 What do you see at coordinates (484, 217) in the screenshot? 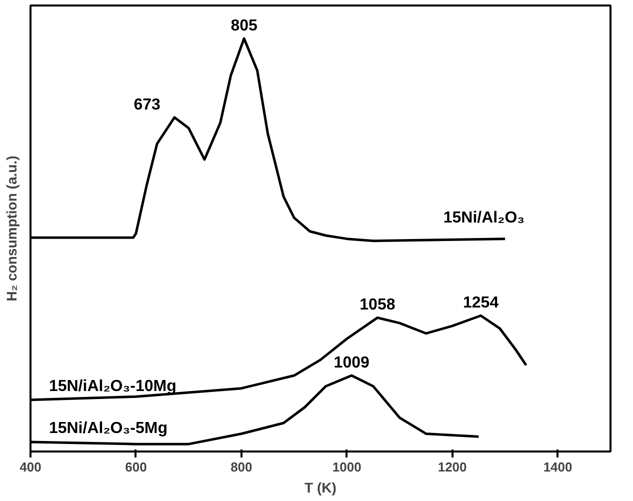
I see `series-label: 15Ni/Al₂O₃` at bounding box center [484, 217].